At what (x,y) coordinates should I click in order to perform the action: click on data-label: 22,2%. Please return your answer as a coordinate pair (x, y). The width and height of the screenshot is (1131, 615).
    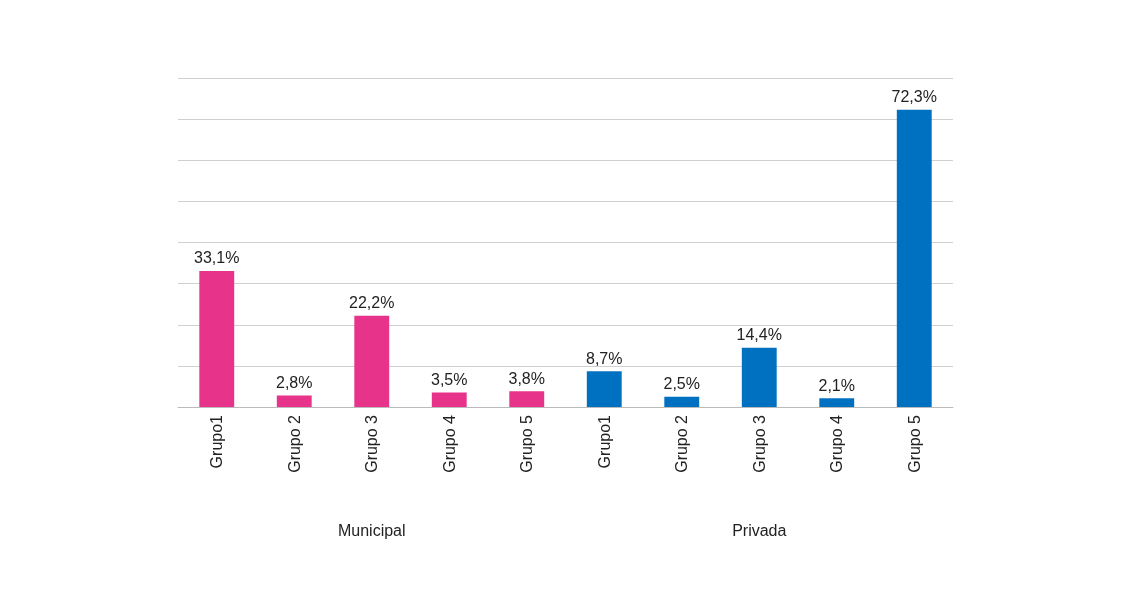
    Looking at the image, I should click on (372, 303).